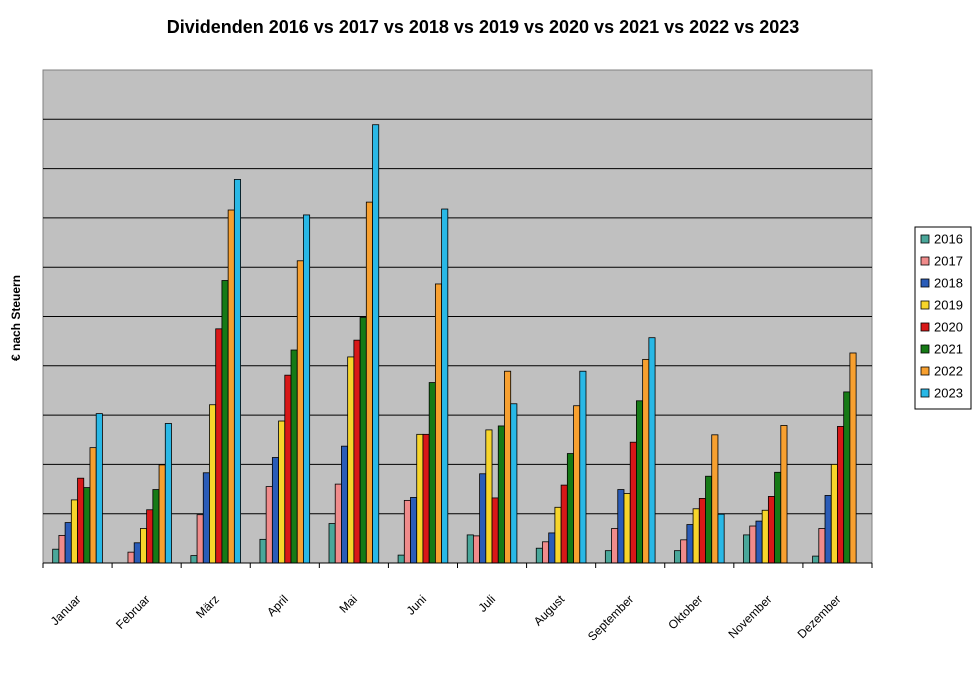  I want to click on bar-2020-Dezember, so click(841, 495).